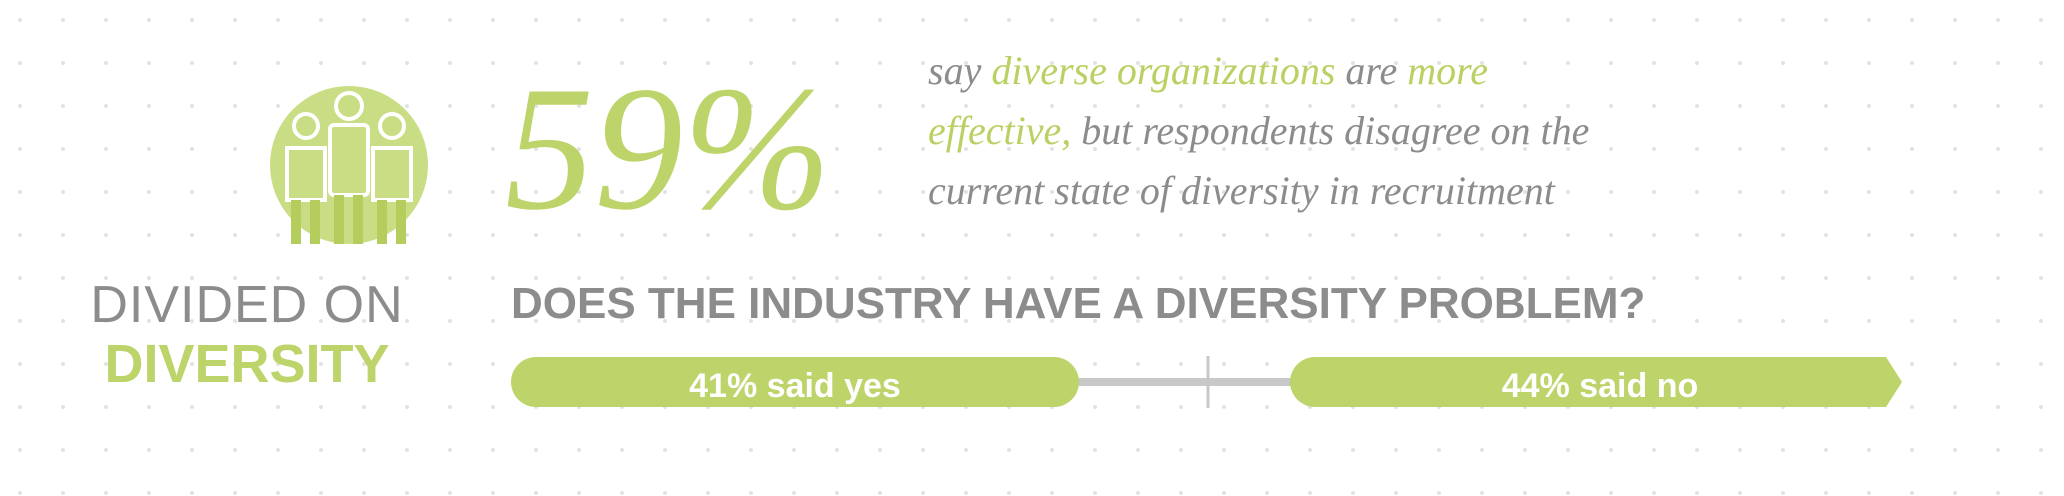 This screenshot has height=496, width=2064. Describe the element at coordinates (959, 70) in the screenshot. I see `sentence-segment: say` at that location.